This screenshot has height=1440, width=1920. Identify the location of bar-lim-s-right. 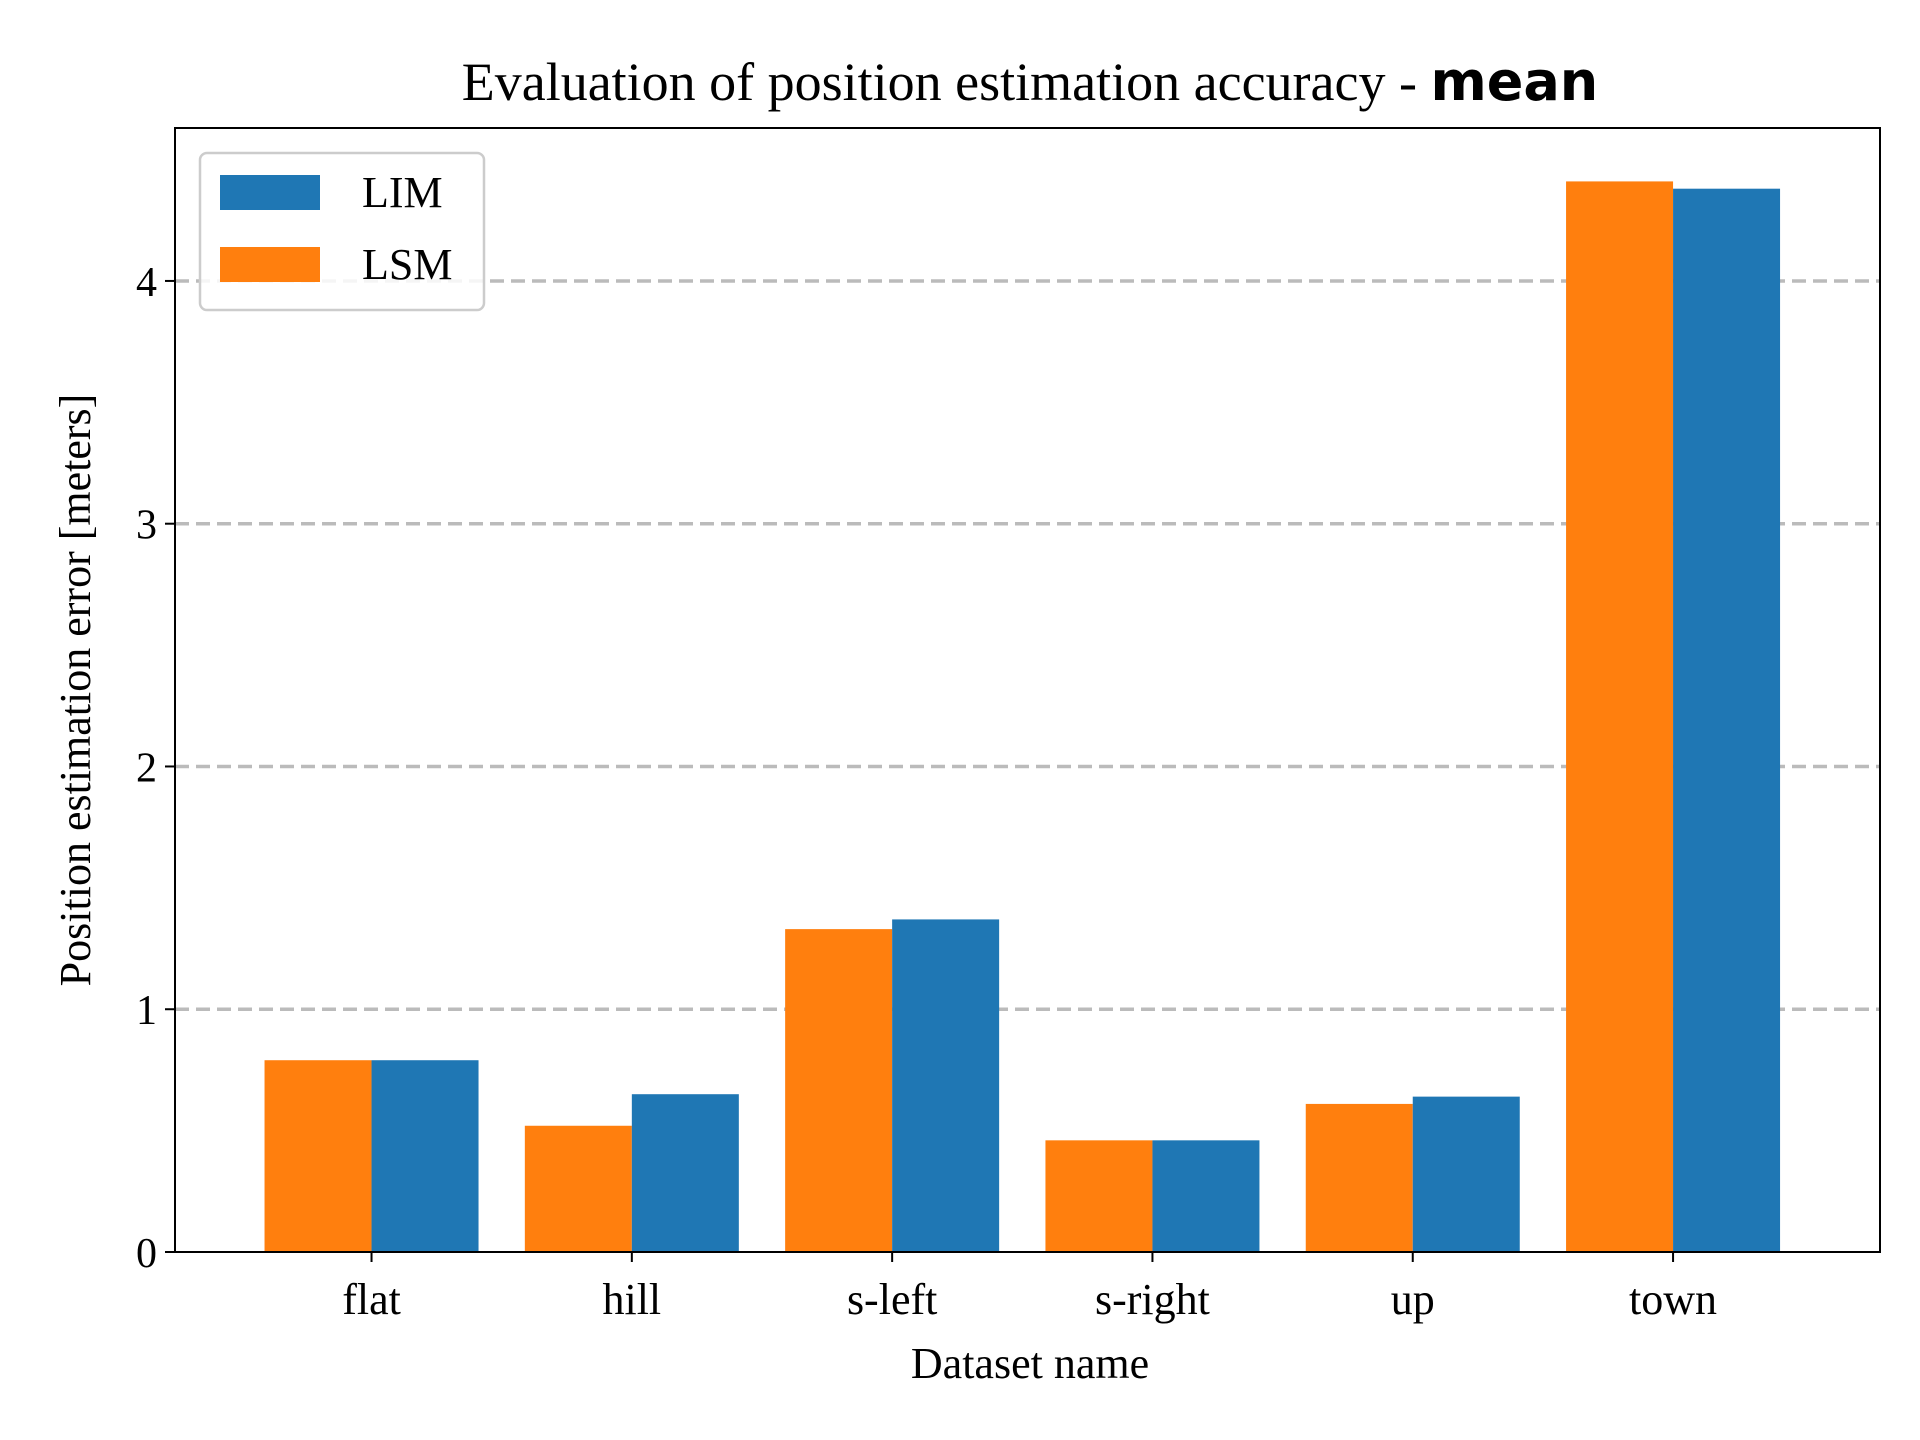
(1206, 1196).